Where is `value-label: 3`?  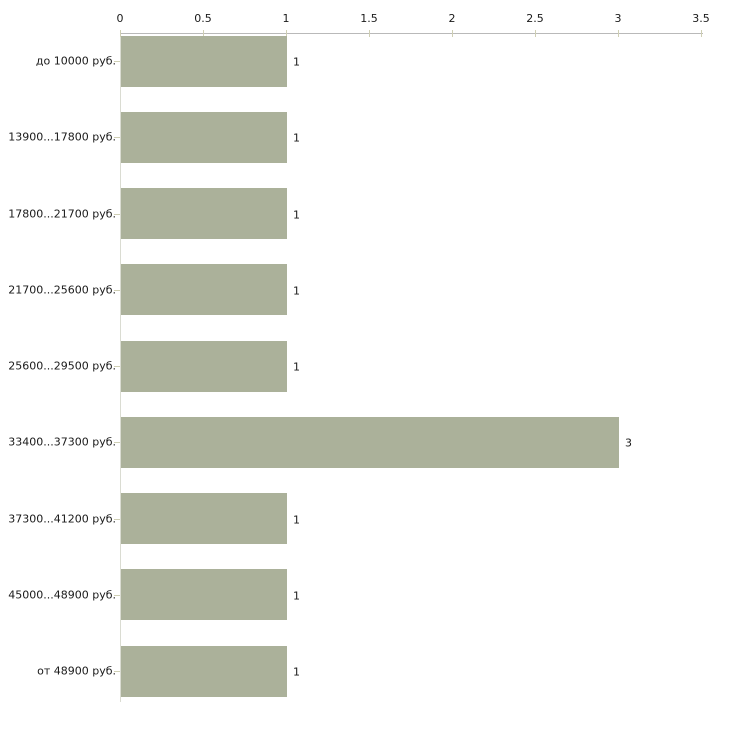
value-label: 3 is located at coordinates (628, 443).